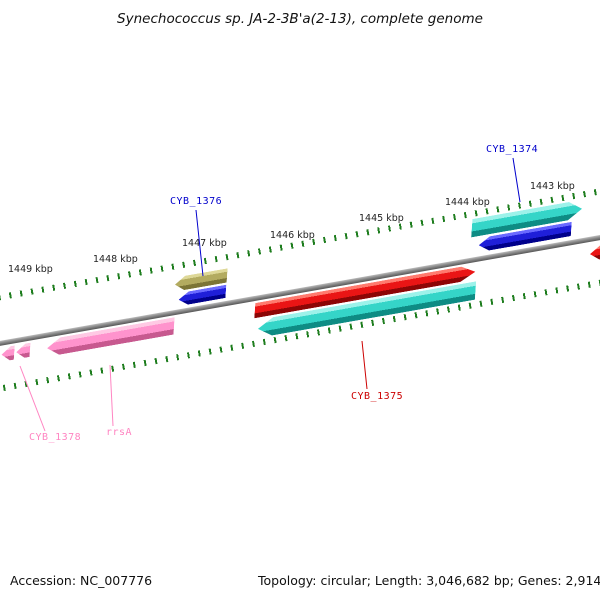 The image size is (600, 600). Describe the element at coordinates (381, 218) in the screenshot. I see `ruler-tick-label-1445: 1445 kbp` at that location.